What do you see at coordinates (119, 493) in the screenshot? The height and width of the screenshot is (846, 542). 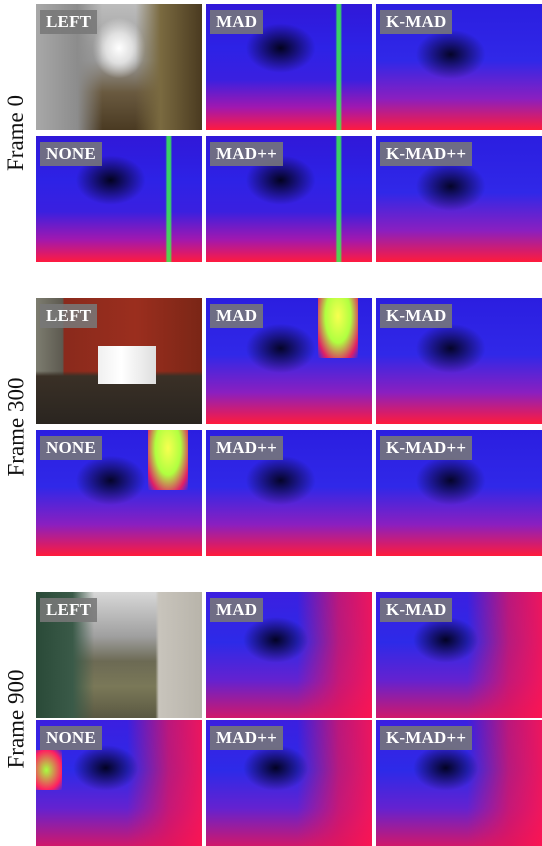 I see `image-frame300-none: NONE` at bounding box center [119, 493].